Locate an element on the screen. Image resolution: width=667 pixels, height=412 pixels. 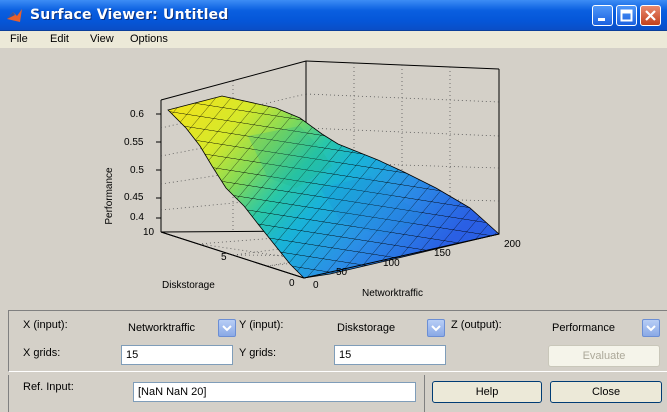
close-window-button is located at coordinates (650, 15).